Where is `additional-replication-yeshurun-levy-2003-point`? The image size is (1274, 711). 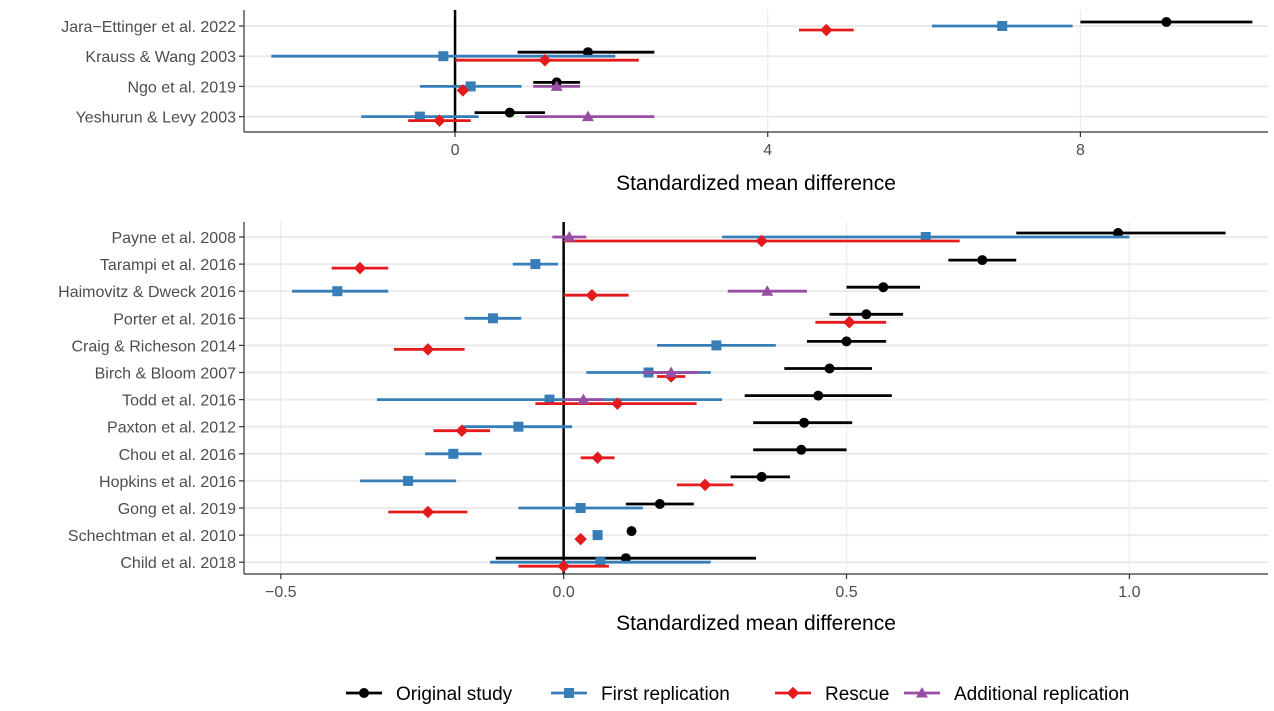
additional-replication-yeshurun-levy-2003-point is located at coordinates (587, 116).